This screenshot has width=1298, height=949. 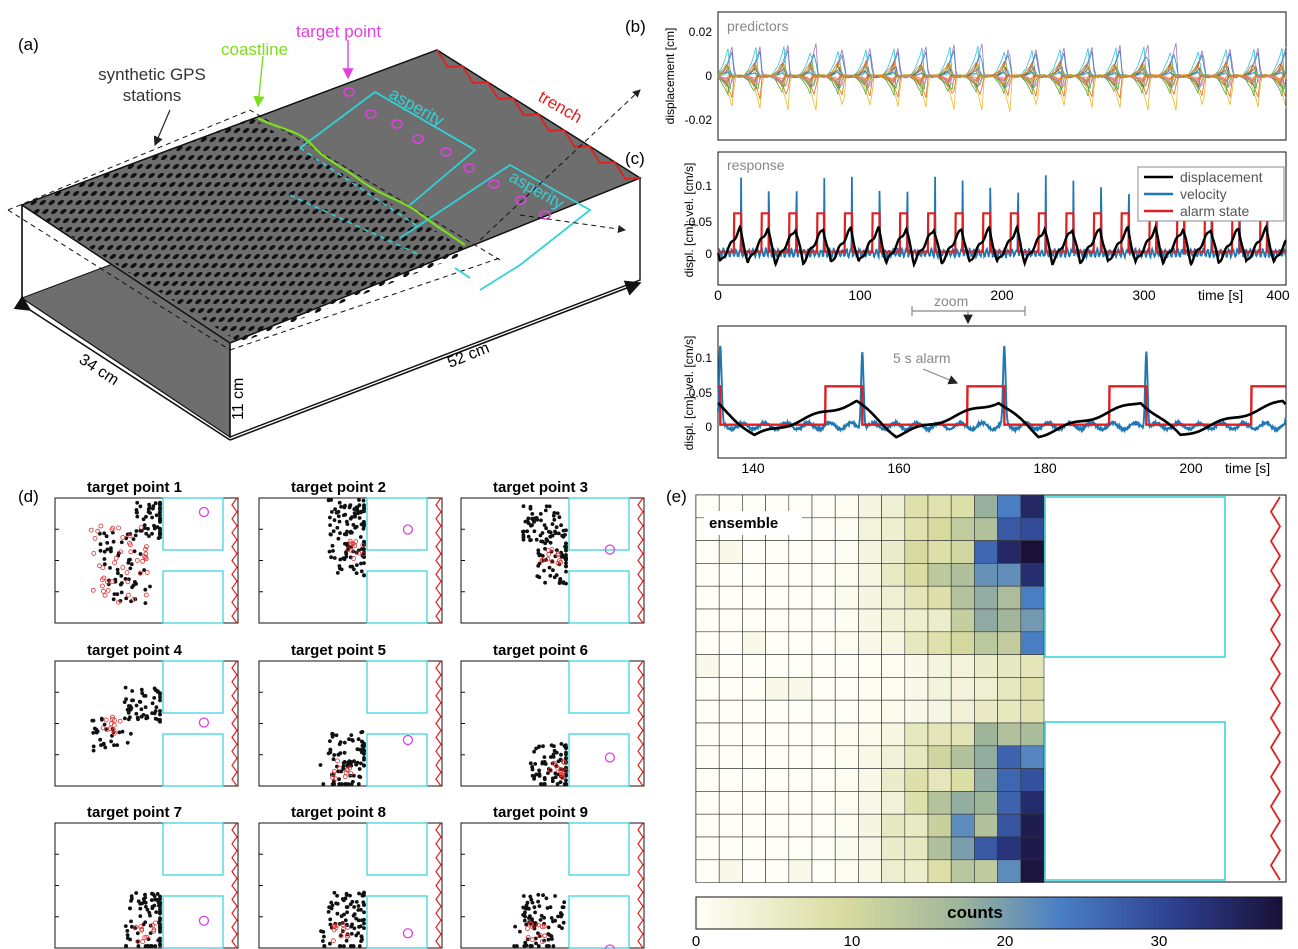 What do you see at coordinates (134, 487) in the screenshot?
I see `target-point-title: target point 1` at bounding box center [134, 487].